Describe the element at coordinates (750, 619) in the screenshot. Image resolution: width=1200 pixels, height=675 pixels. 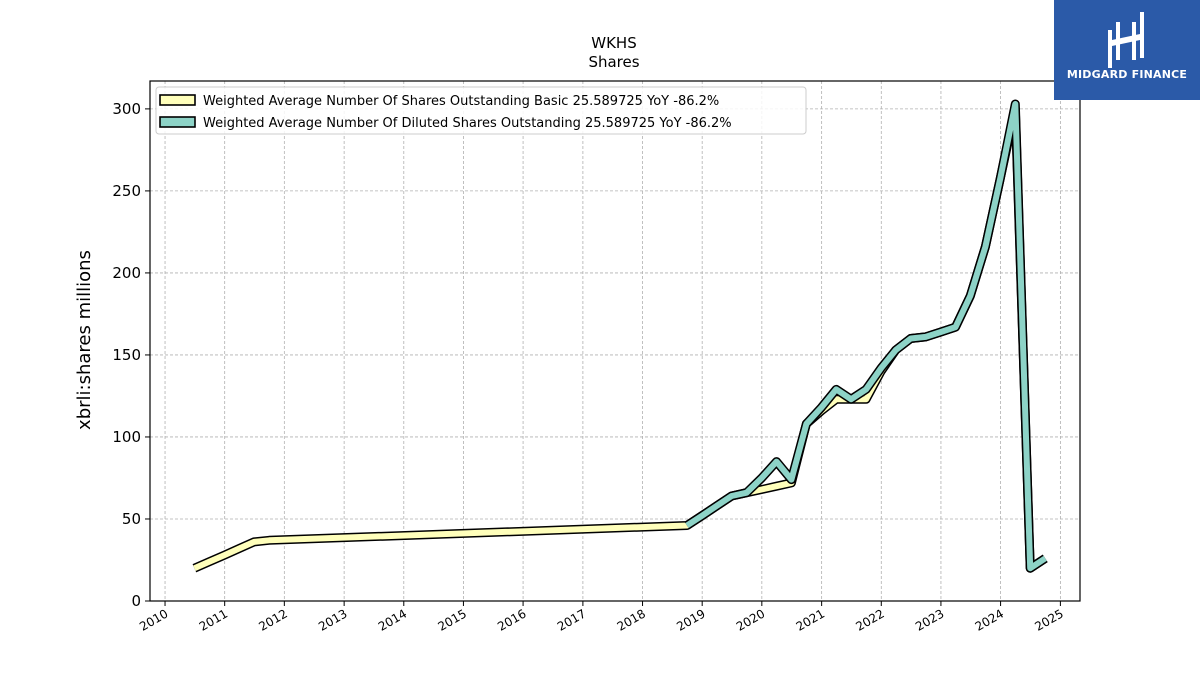
I see `x-tick-label: 2020` at that location.